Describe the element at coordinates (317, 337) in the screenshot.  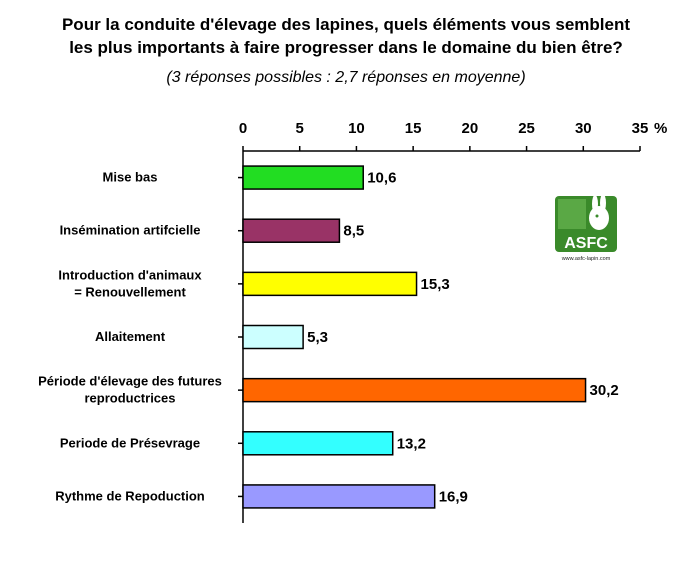
I see `bar-value-label: 5,3` at that location.